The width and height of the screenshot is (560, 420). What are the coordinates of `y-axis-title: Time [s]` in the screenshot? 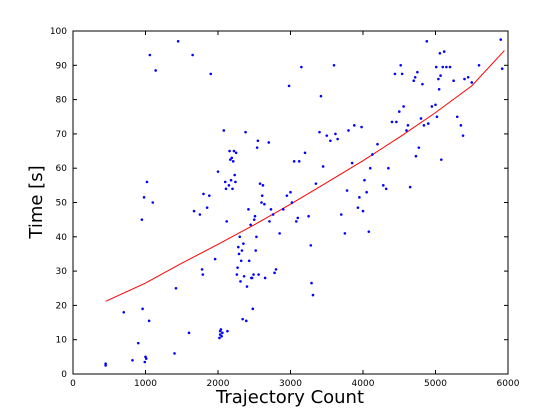 It's located at (36, 202).